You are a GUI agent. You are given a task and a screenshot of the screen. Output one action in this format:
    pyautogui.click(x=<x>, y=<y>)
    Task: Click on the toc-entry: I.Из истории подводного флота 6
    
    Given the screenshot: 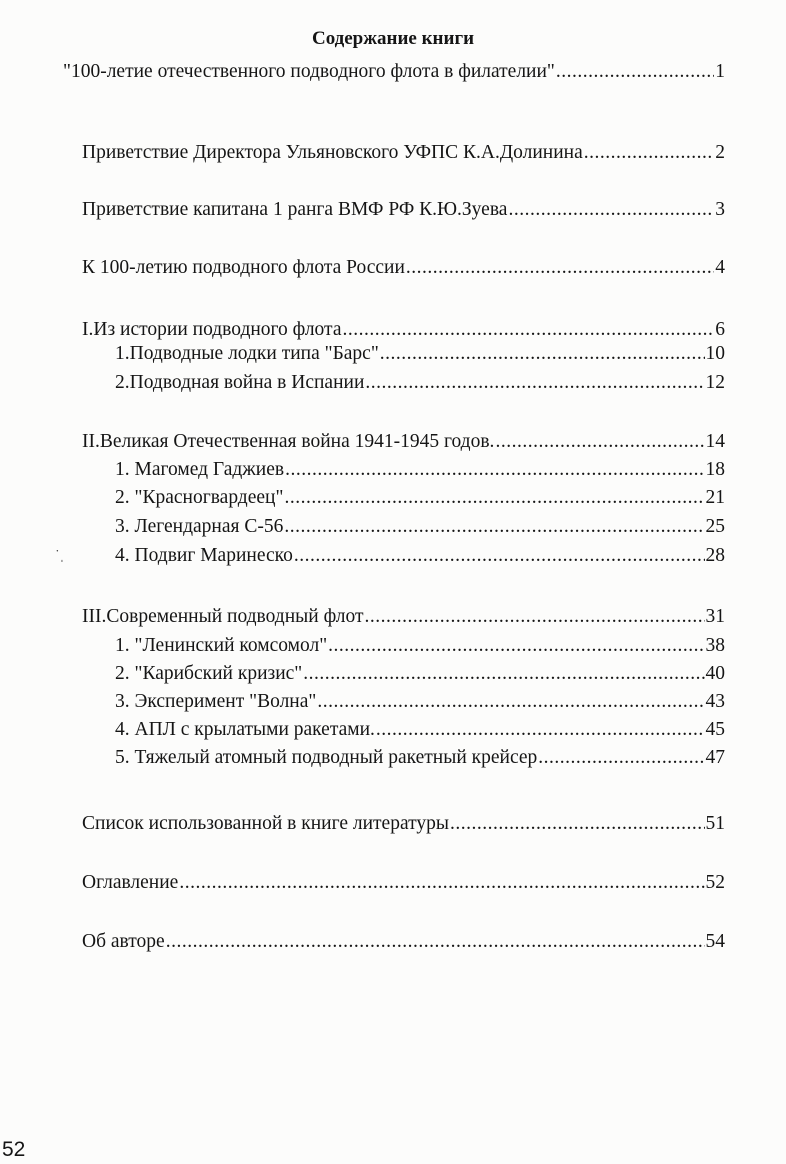 What is the action you would take?
    pyautogui.click(x=403, y=330)
    